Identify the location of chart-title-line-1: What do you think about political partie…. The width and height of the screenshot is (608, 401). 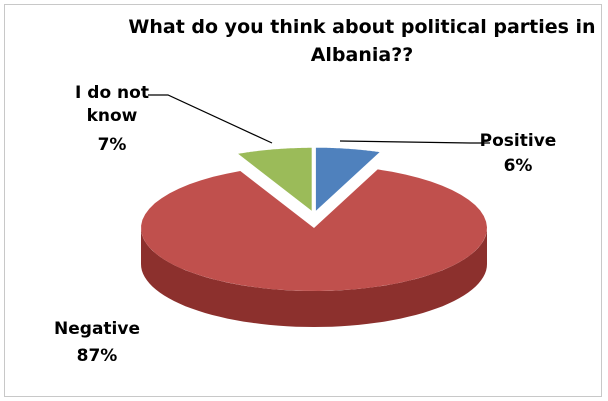
(361, 27).